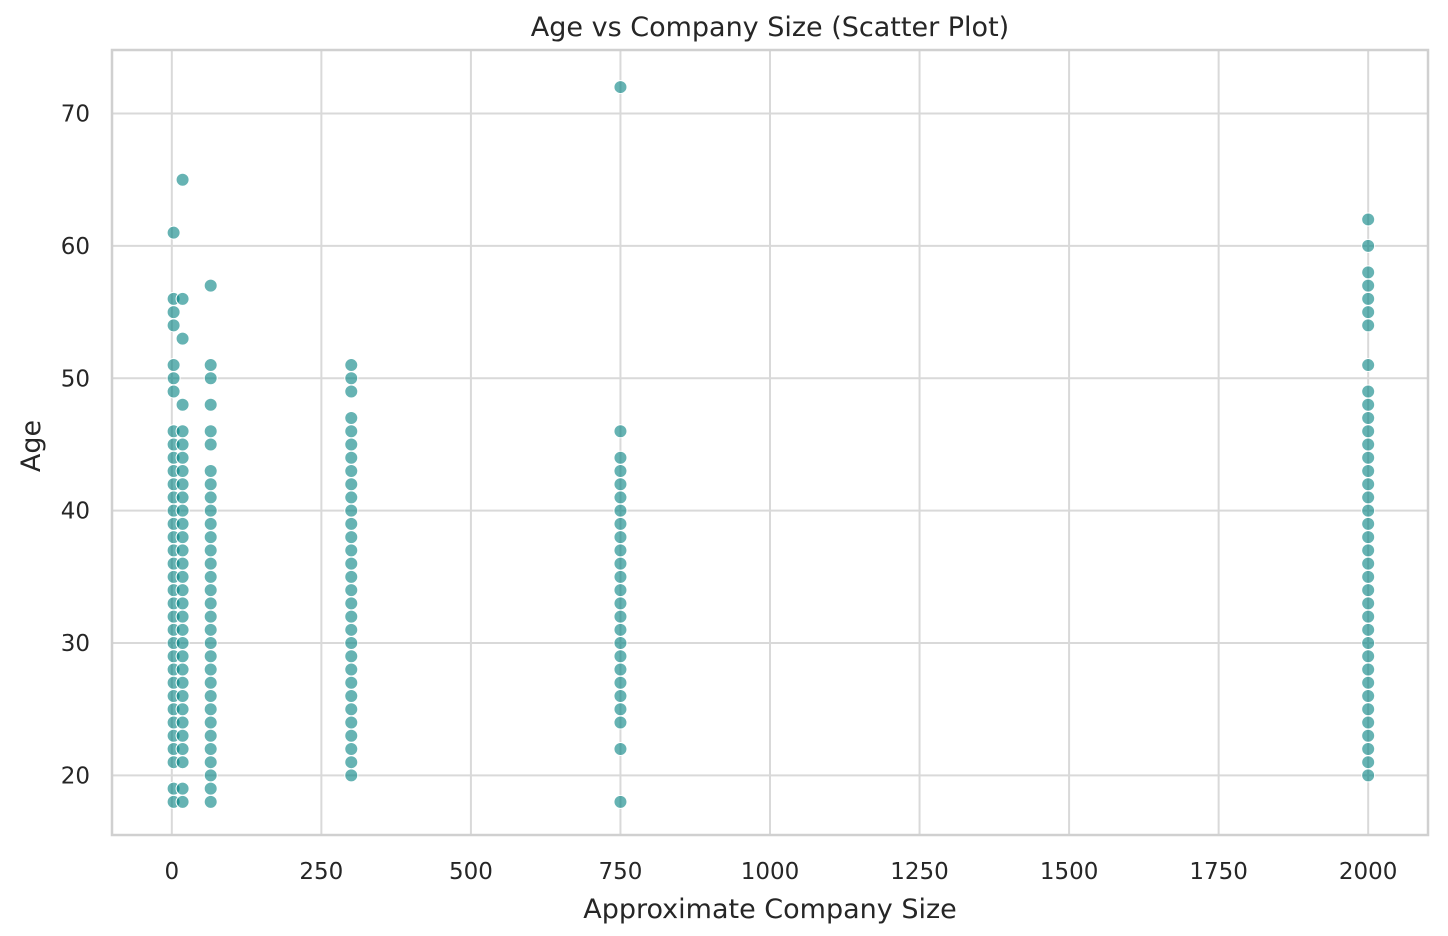  What do you see at coordinates (621, 872) in the screenshot?
I see `x-tick-label: 750` at bounding box center [621, 872].